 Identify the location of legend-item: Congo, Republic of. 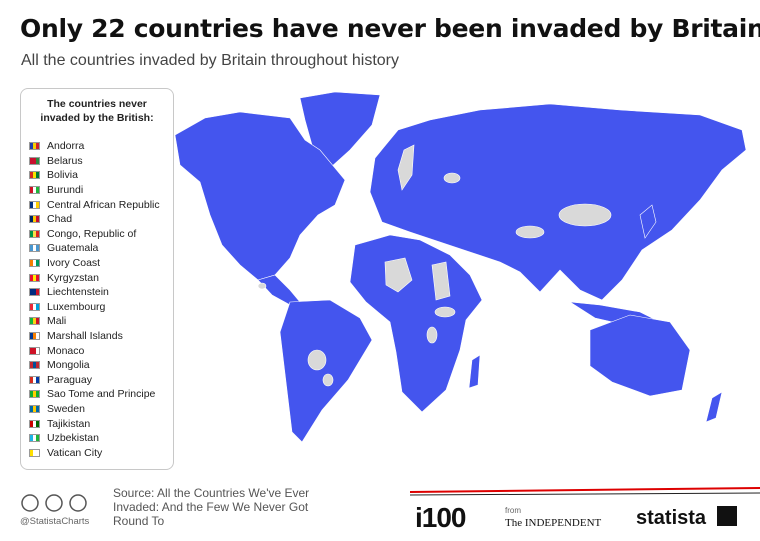
(94, 234).